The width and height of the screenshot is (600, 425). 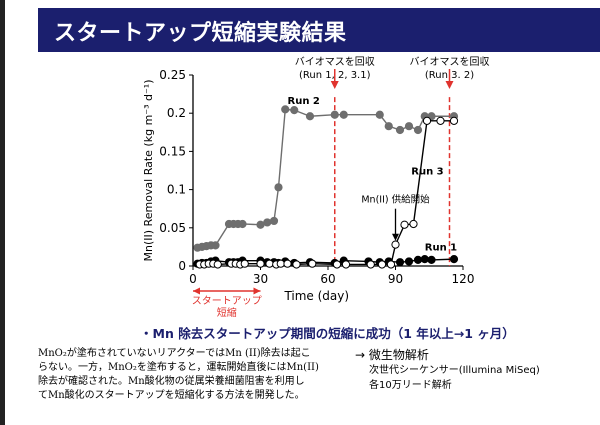 I want to click on analysis-detail-line: 次世代シーケンサー(Illumina MiSeq), so click(x=454, y=370).